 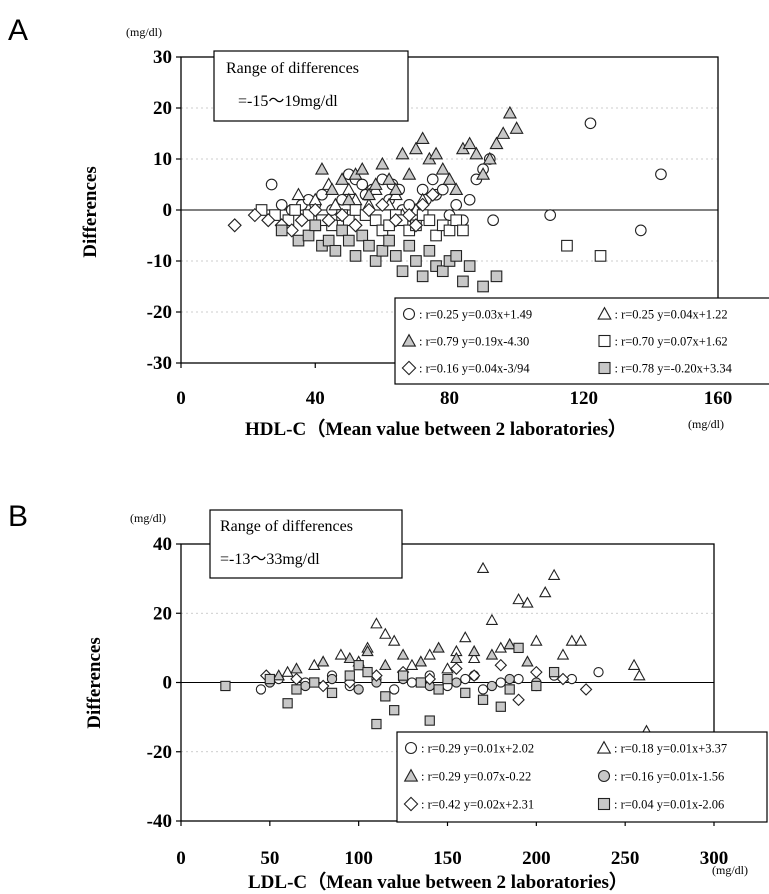 What do you see at coordinates (669, 805) in the screenshot?
I see `legend-entry: : r=0.04 y=0.01x-2.06` at bounding box center [669, 805].